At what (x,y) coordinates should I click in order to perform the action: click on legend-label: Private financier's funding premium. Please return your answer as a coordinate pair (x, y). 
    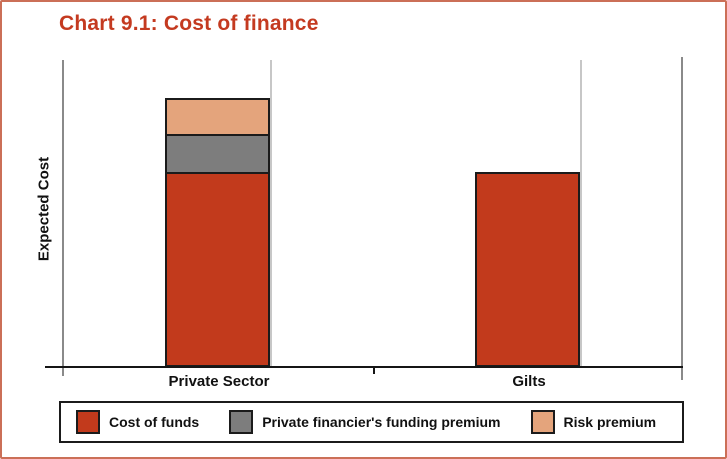
    Looking at the image, I should click on (381, 422).